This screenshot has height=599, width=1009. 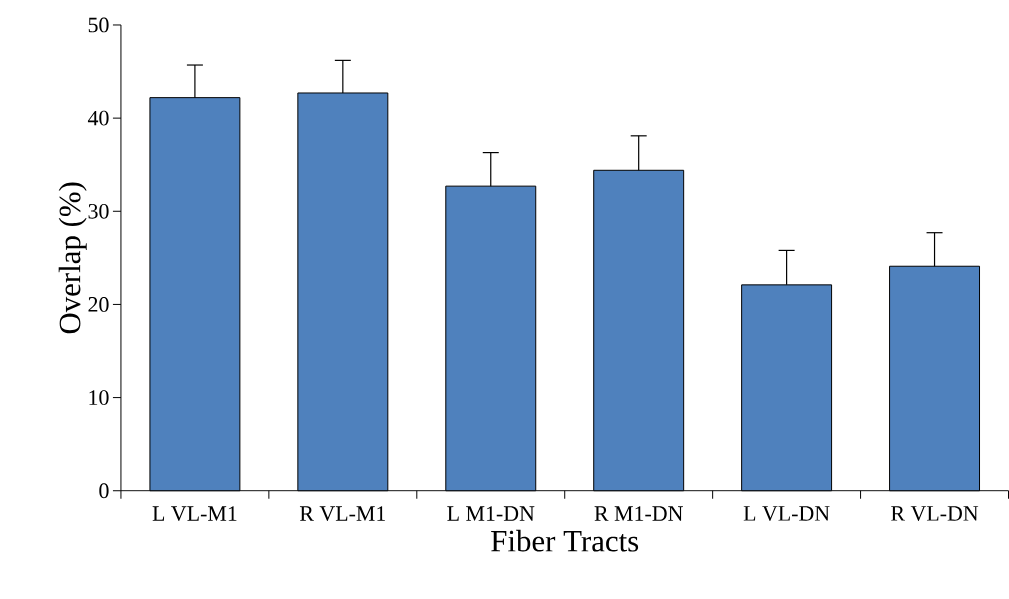 What do you see at coordinates (98, 25) in the screenshot?
I see `y-tick-label: 50` at bounding box center [98, 25].